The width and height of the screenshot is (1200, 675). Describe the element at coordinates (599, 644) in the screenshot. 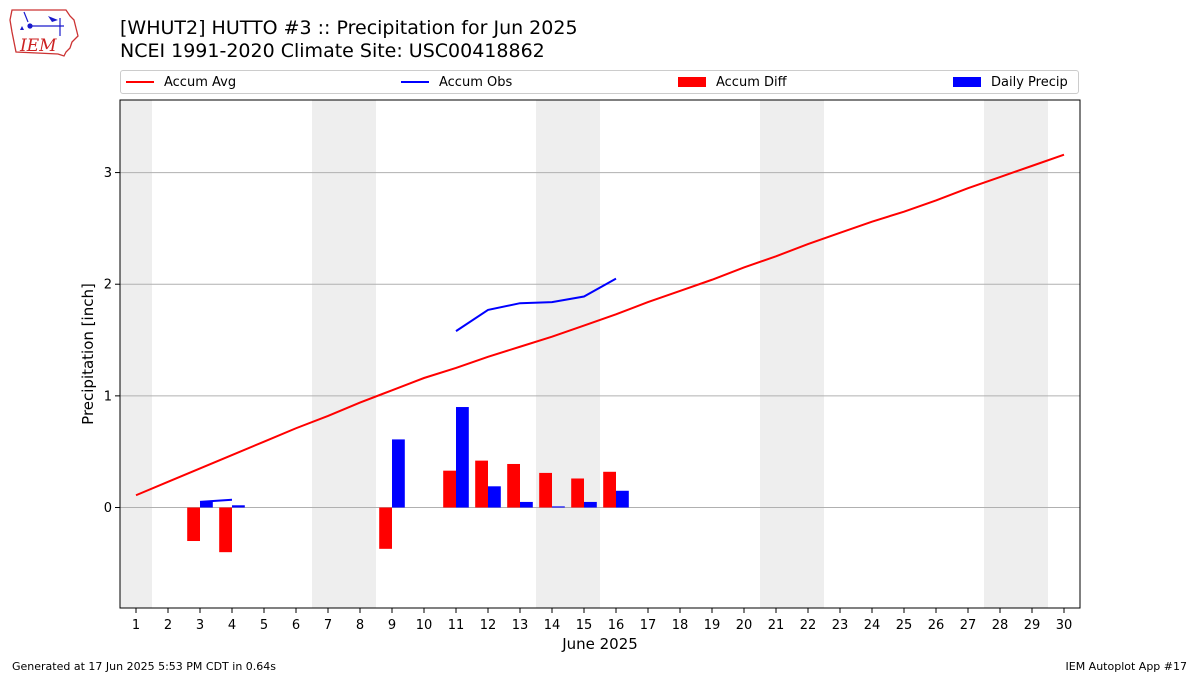

I see `x-axis-label: June 2025` at that location.